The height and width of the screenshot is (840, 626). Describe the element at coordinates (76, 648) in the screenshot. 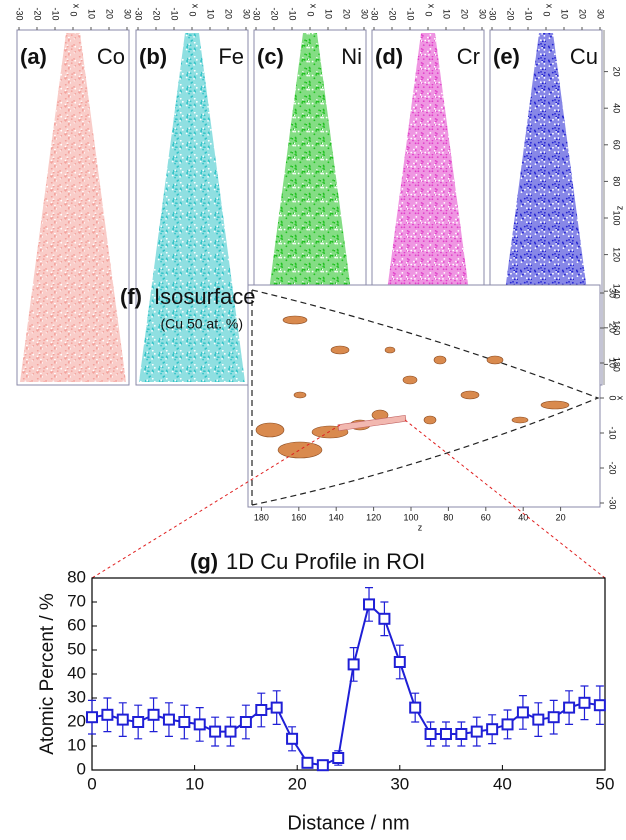

I see `y-tick-label: 50` at that location.